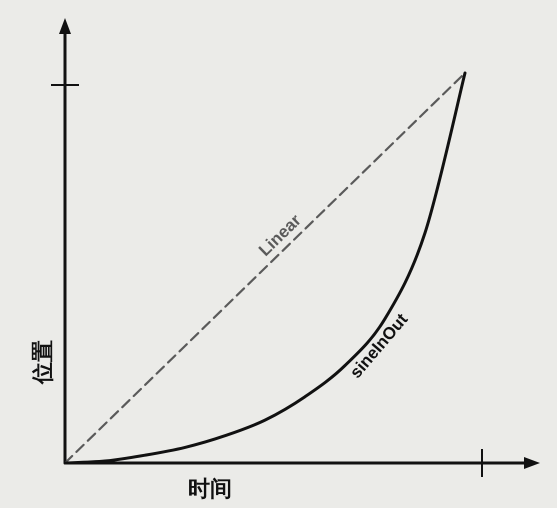 This screenshot has width=557, height=508. I want to click on x-axis-title: 时间, so click(210, 488).